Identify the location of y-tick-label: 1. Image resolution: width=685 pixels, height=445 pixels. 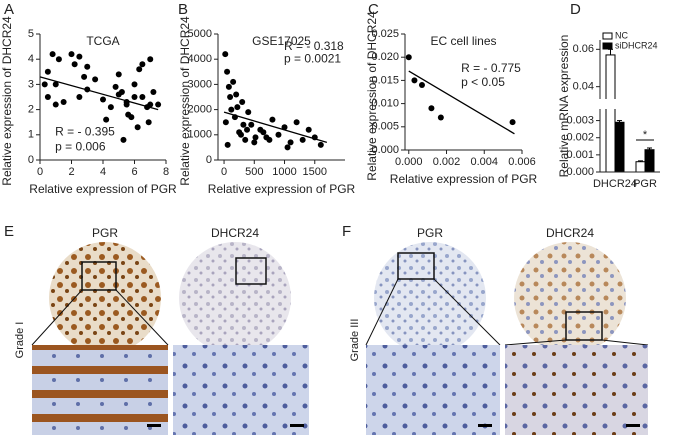
(31, 135).